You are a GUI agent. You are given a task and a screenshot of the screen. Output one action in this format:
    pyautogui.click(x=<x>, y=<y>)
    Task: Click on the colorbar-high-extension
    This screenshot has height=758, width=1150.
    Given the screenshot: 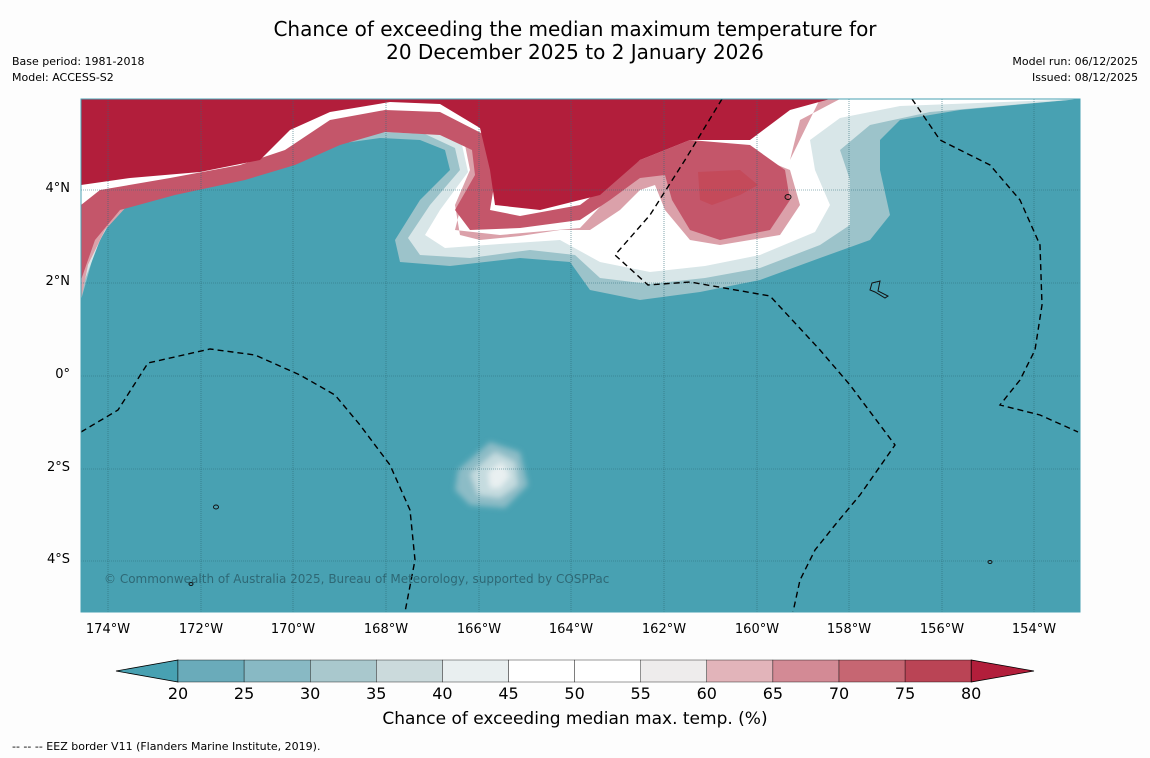 What is the action you would take?
    pyautogui.click(x=1002, y=671)
    